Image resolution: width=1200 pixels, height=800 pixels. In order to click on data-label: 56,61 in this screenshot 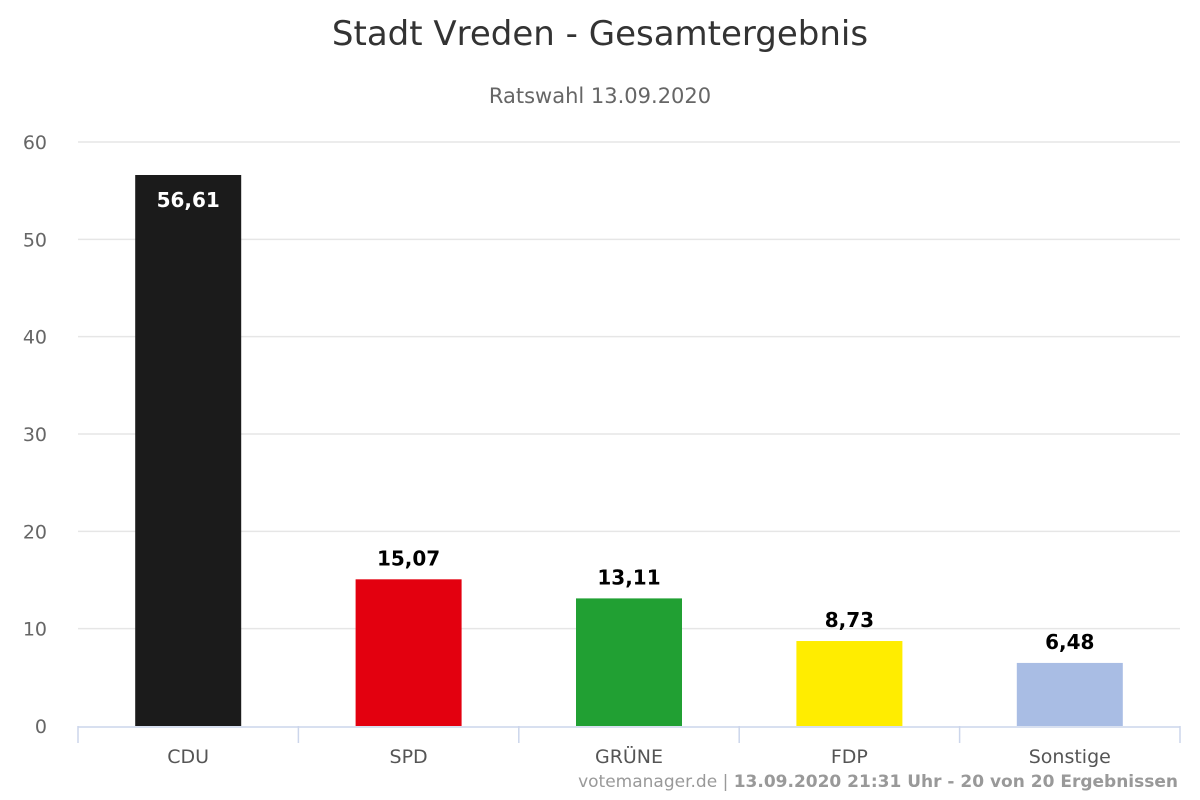, I will do `click(188, 200)`.